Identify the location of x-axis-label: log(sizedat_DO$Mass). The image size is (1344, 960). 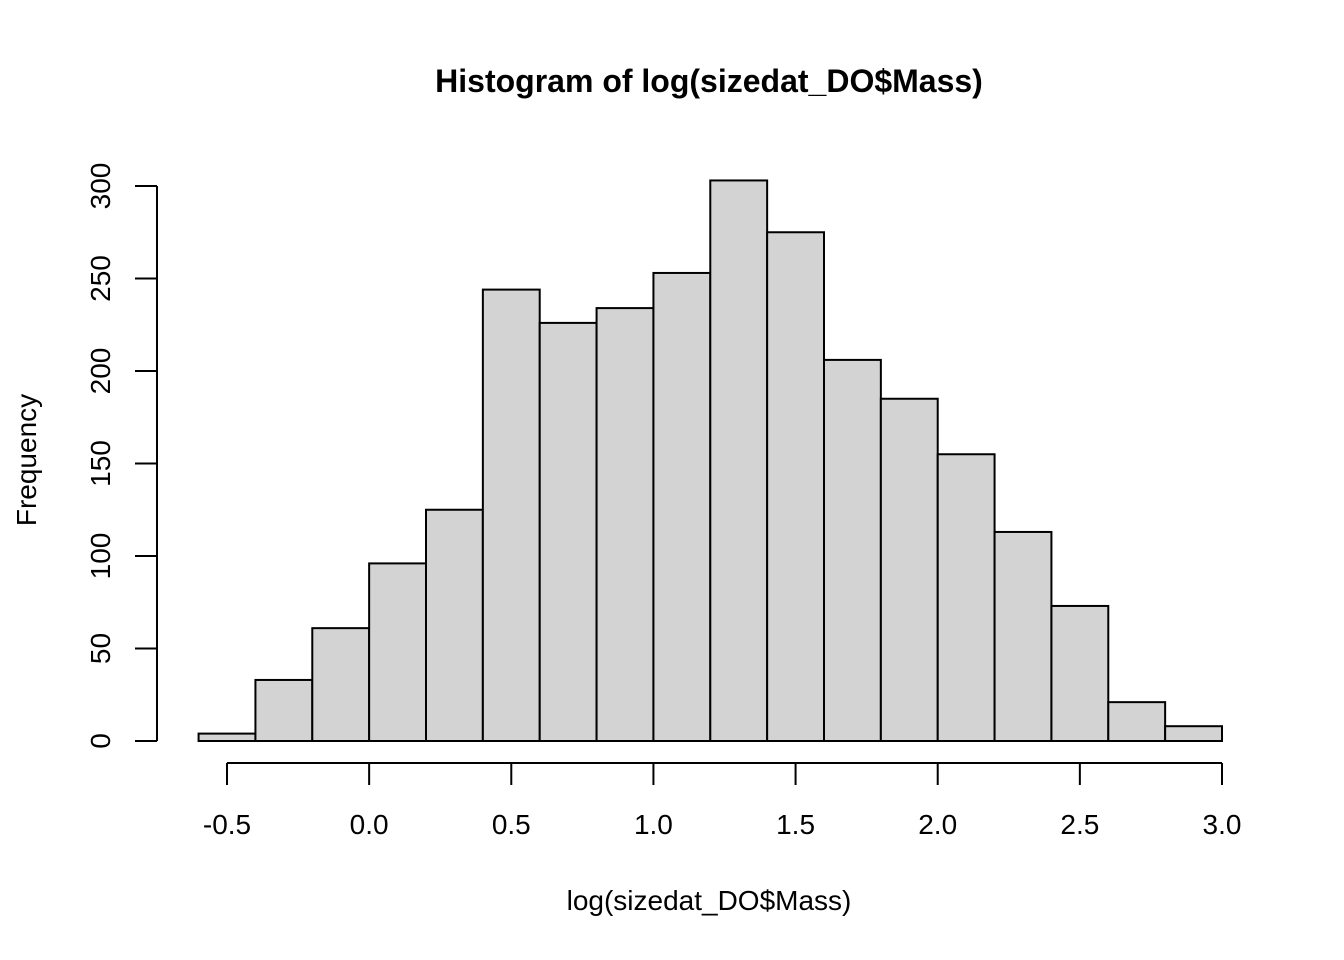
(709, 900).